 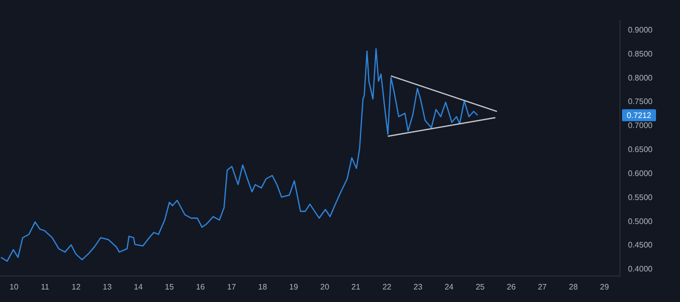 I want to click on x-tick-label: 17, so click(x=232, y=287).